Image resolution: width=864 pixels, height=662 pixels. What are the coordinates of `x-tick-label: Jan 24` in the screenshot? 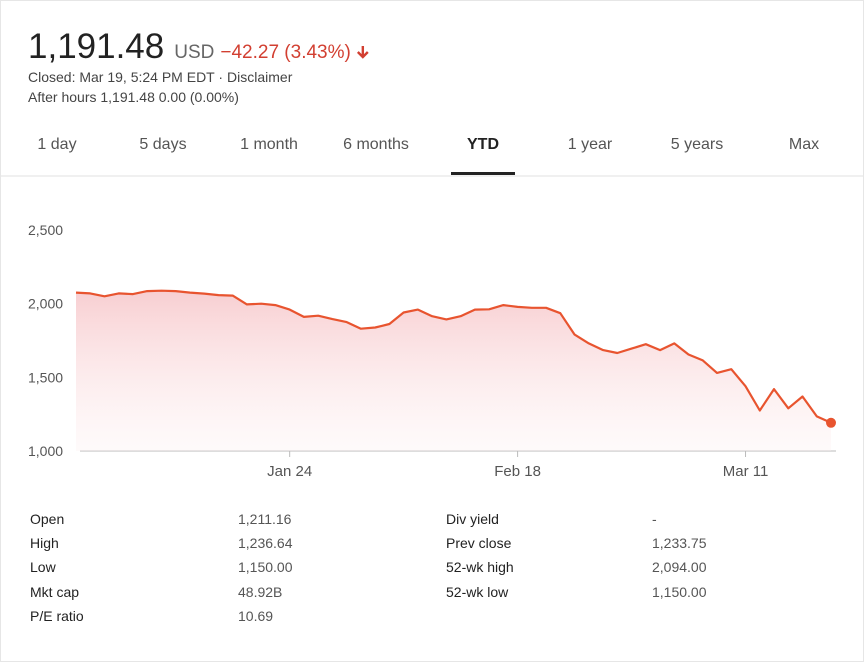 It's located at (289, 471).